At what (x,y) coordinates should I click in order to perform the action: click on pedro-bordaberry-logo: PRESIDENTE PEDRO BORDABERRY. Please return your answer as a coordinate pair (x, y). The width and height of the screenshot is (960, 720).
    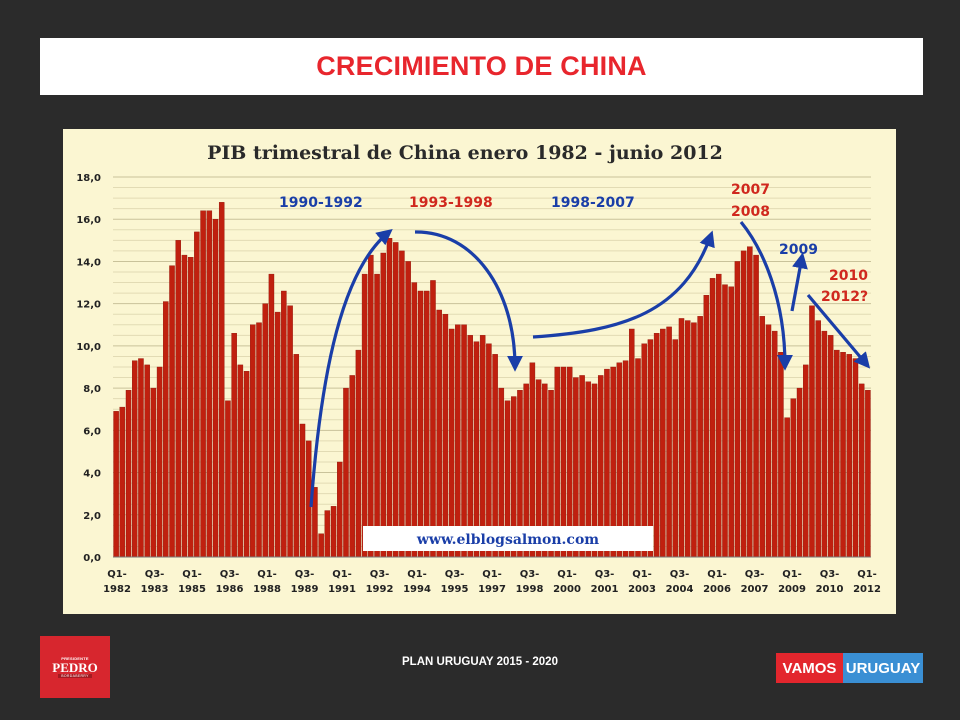
    Looking at the image, I should click on (75, 667).